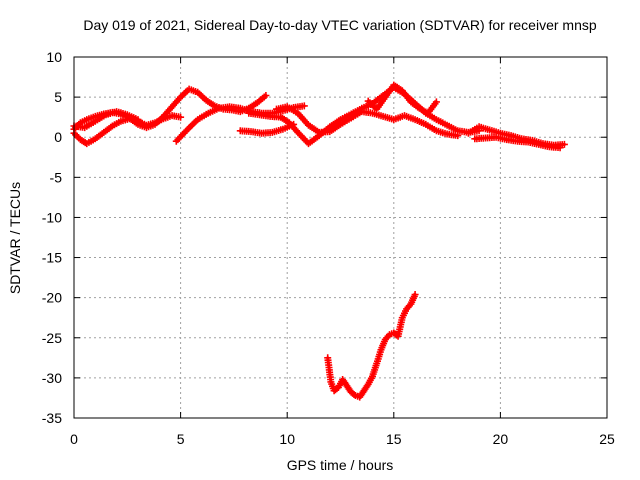  Describe the element at coordinates (56, 177) in the screenshot. I see `y-tick-label: -5` at that location.